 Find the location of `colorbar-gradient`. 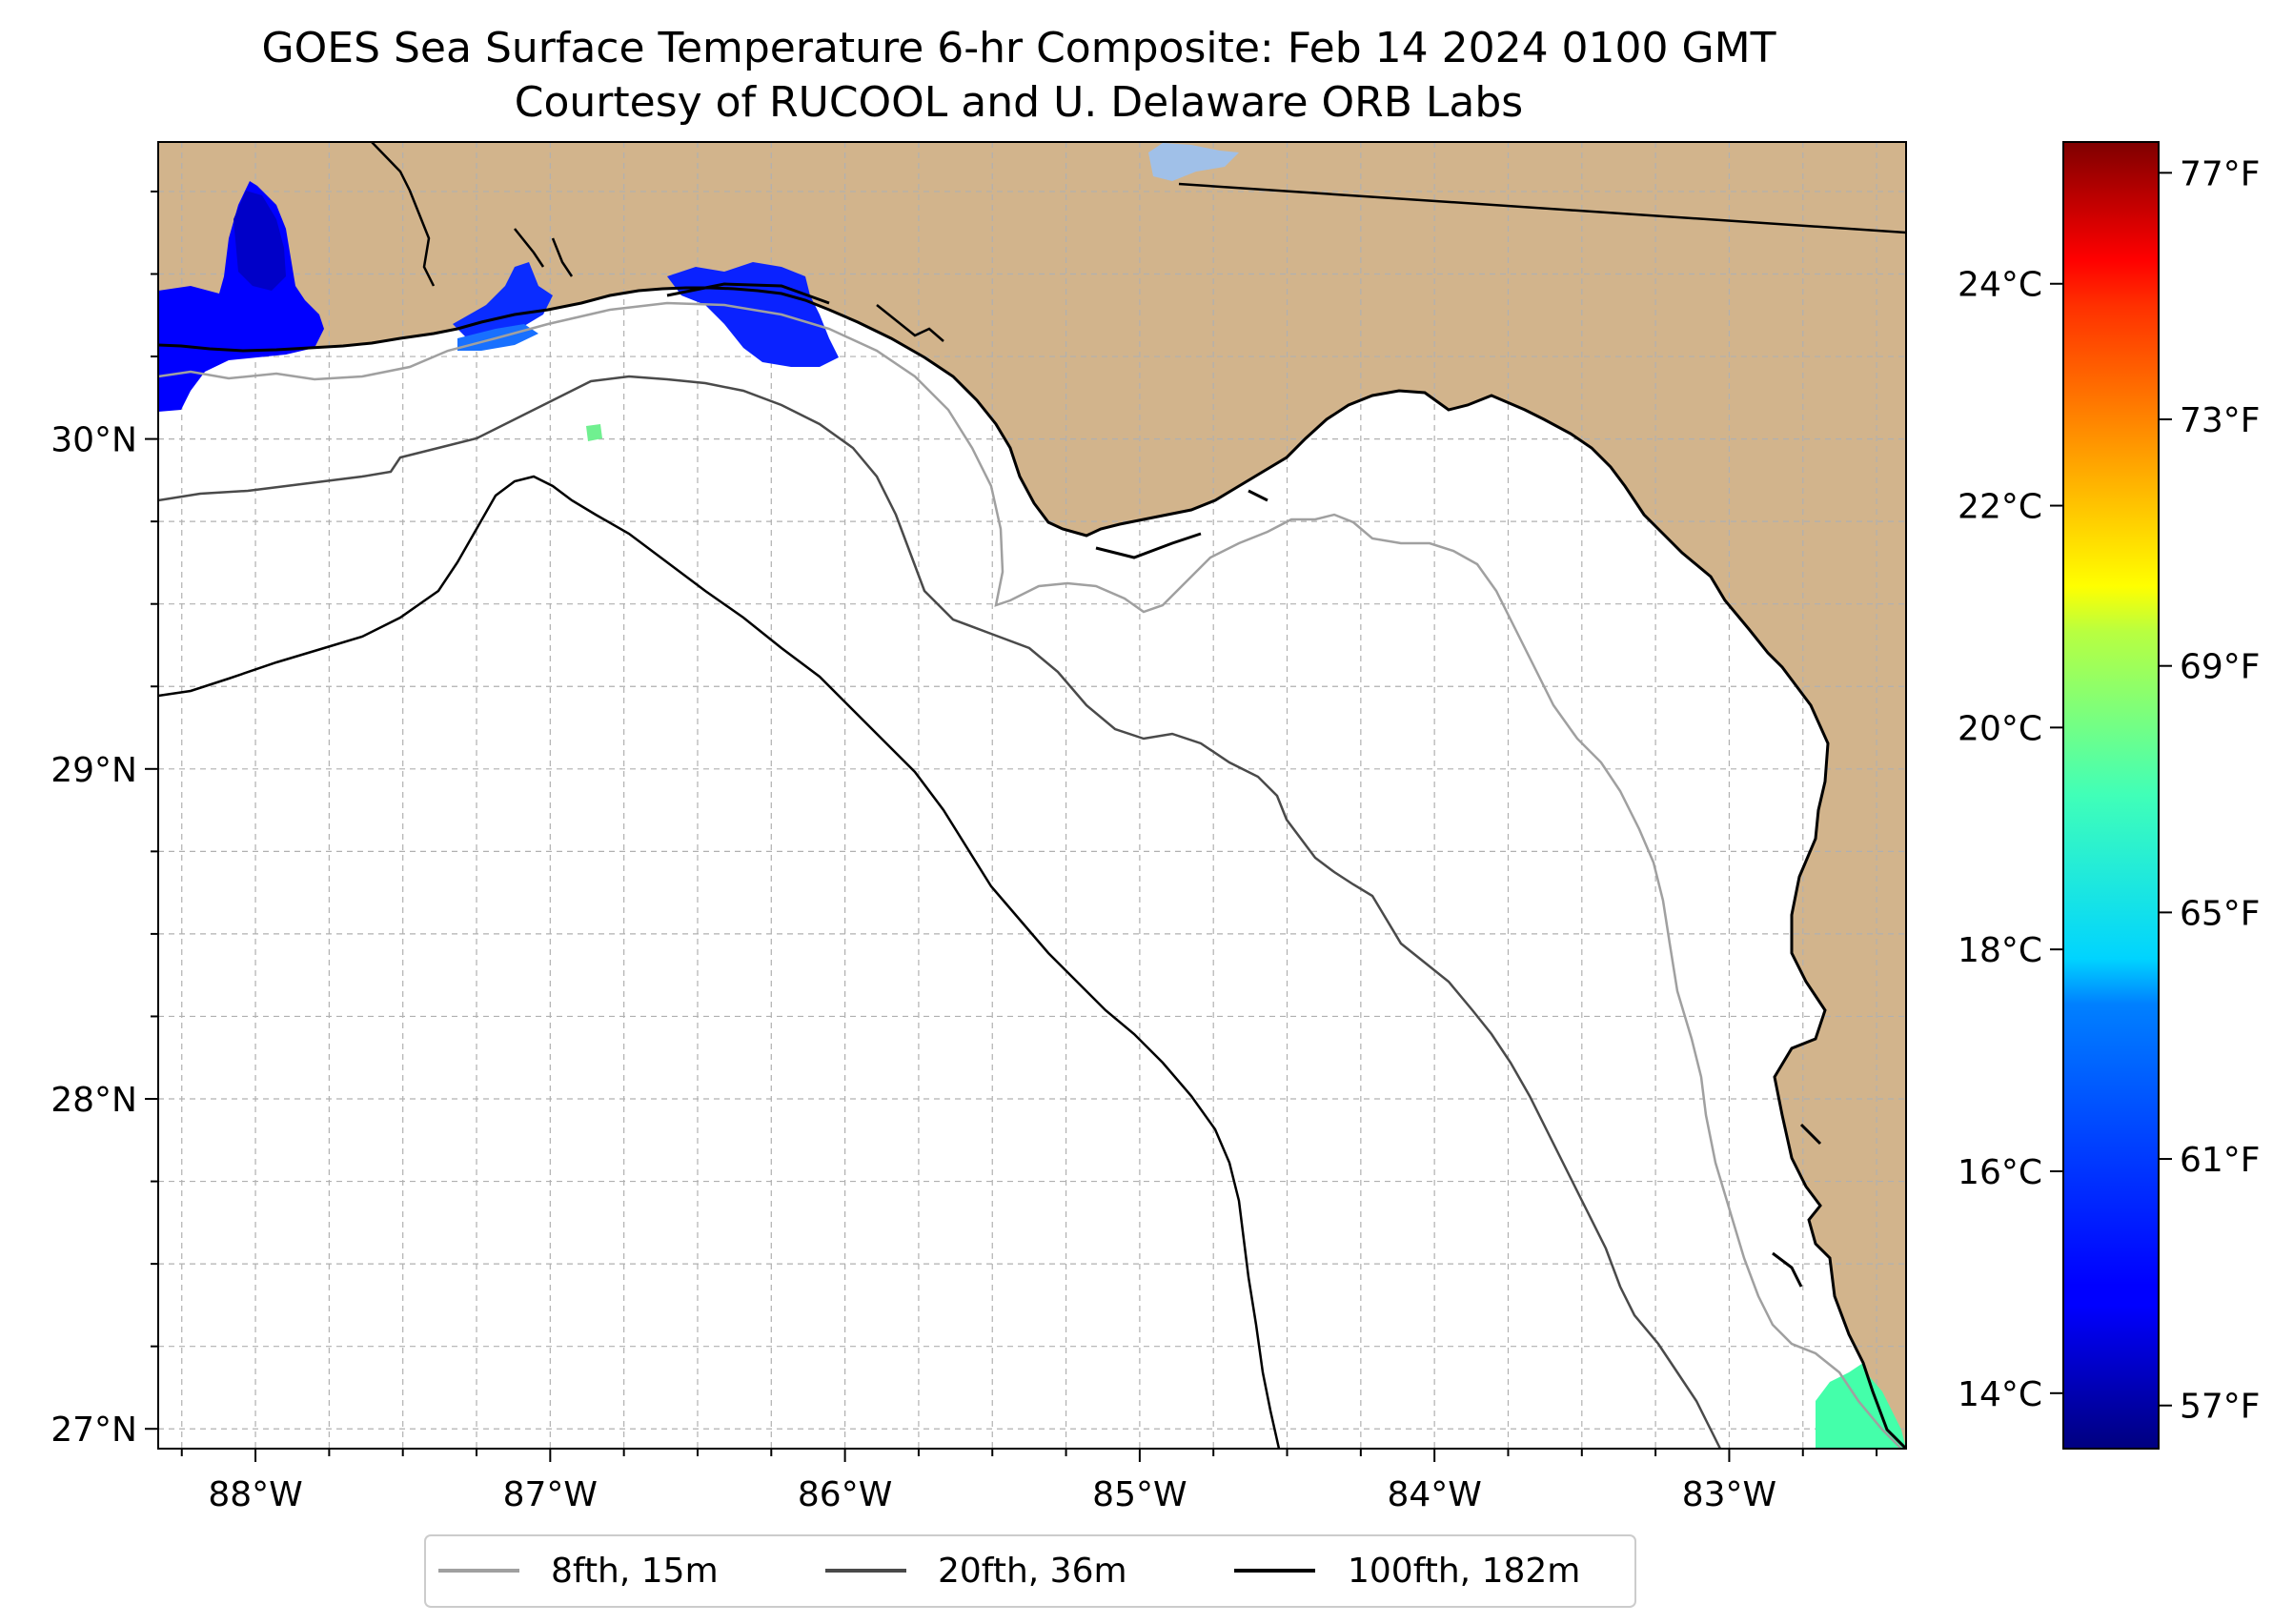

colorbar-gradient is located at coordinates (2111, 795).